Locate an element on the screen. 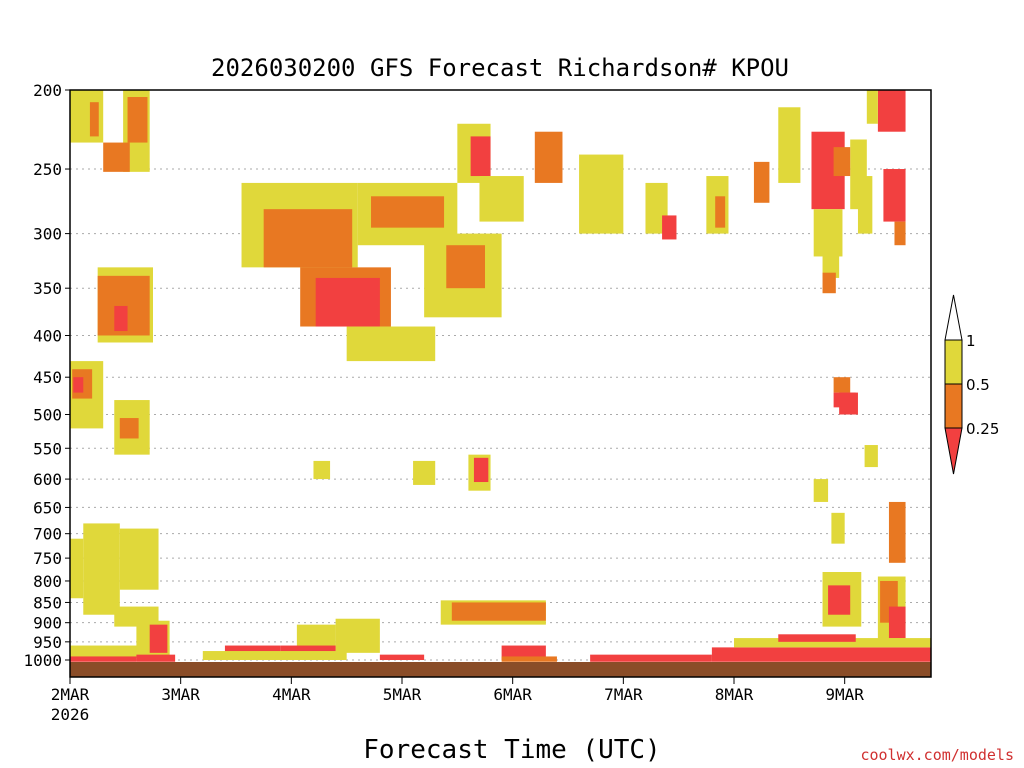 Image resolution: width=1024 pixels, height=768 pixels. credit-text: coolwx.com/models is located at coordinates (937, 755).